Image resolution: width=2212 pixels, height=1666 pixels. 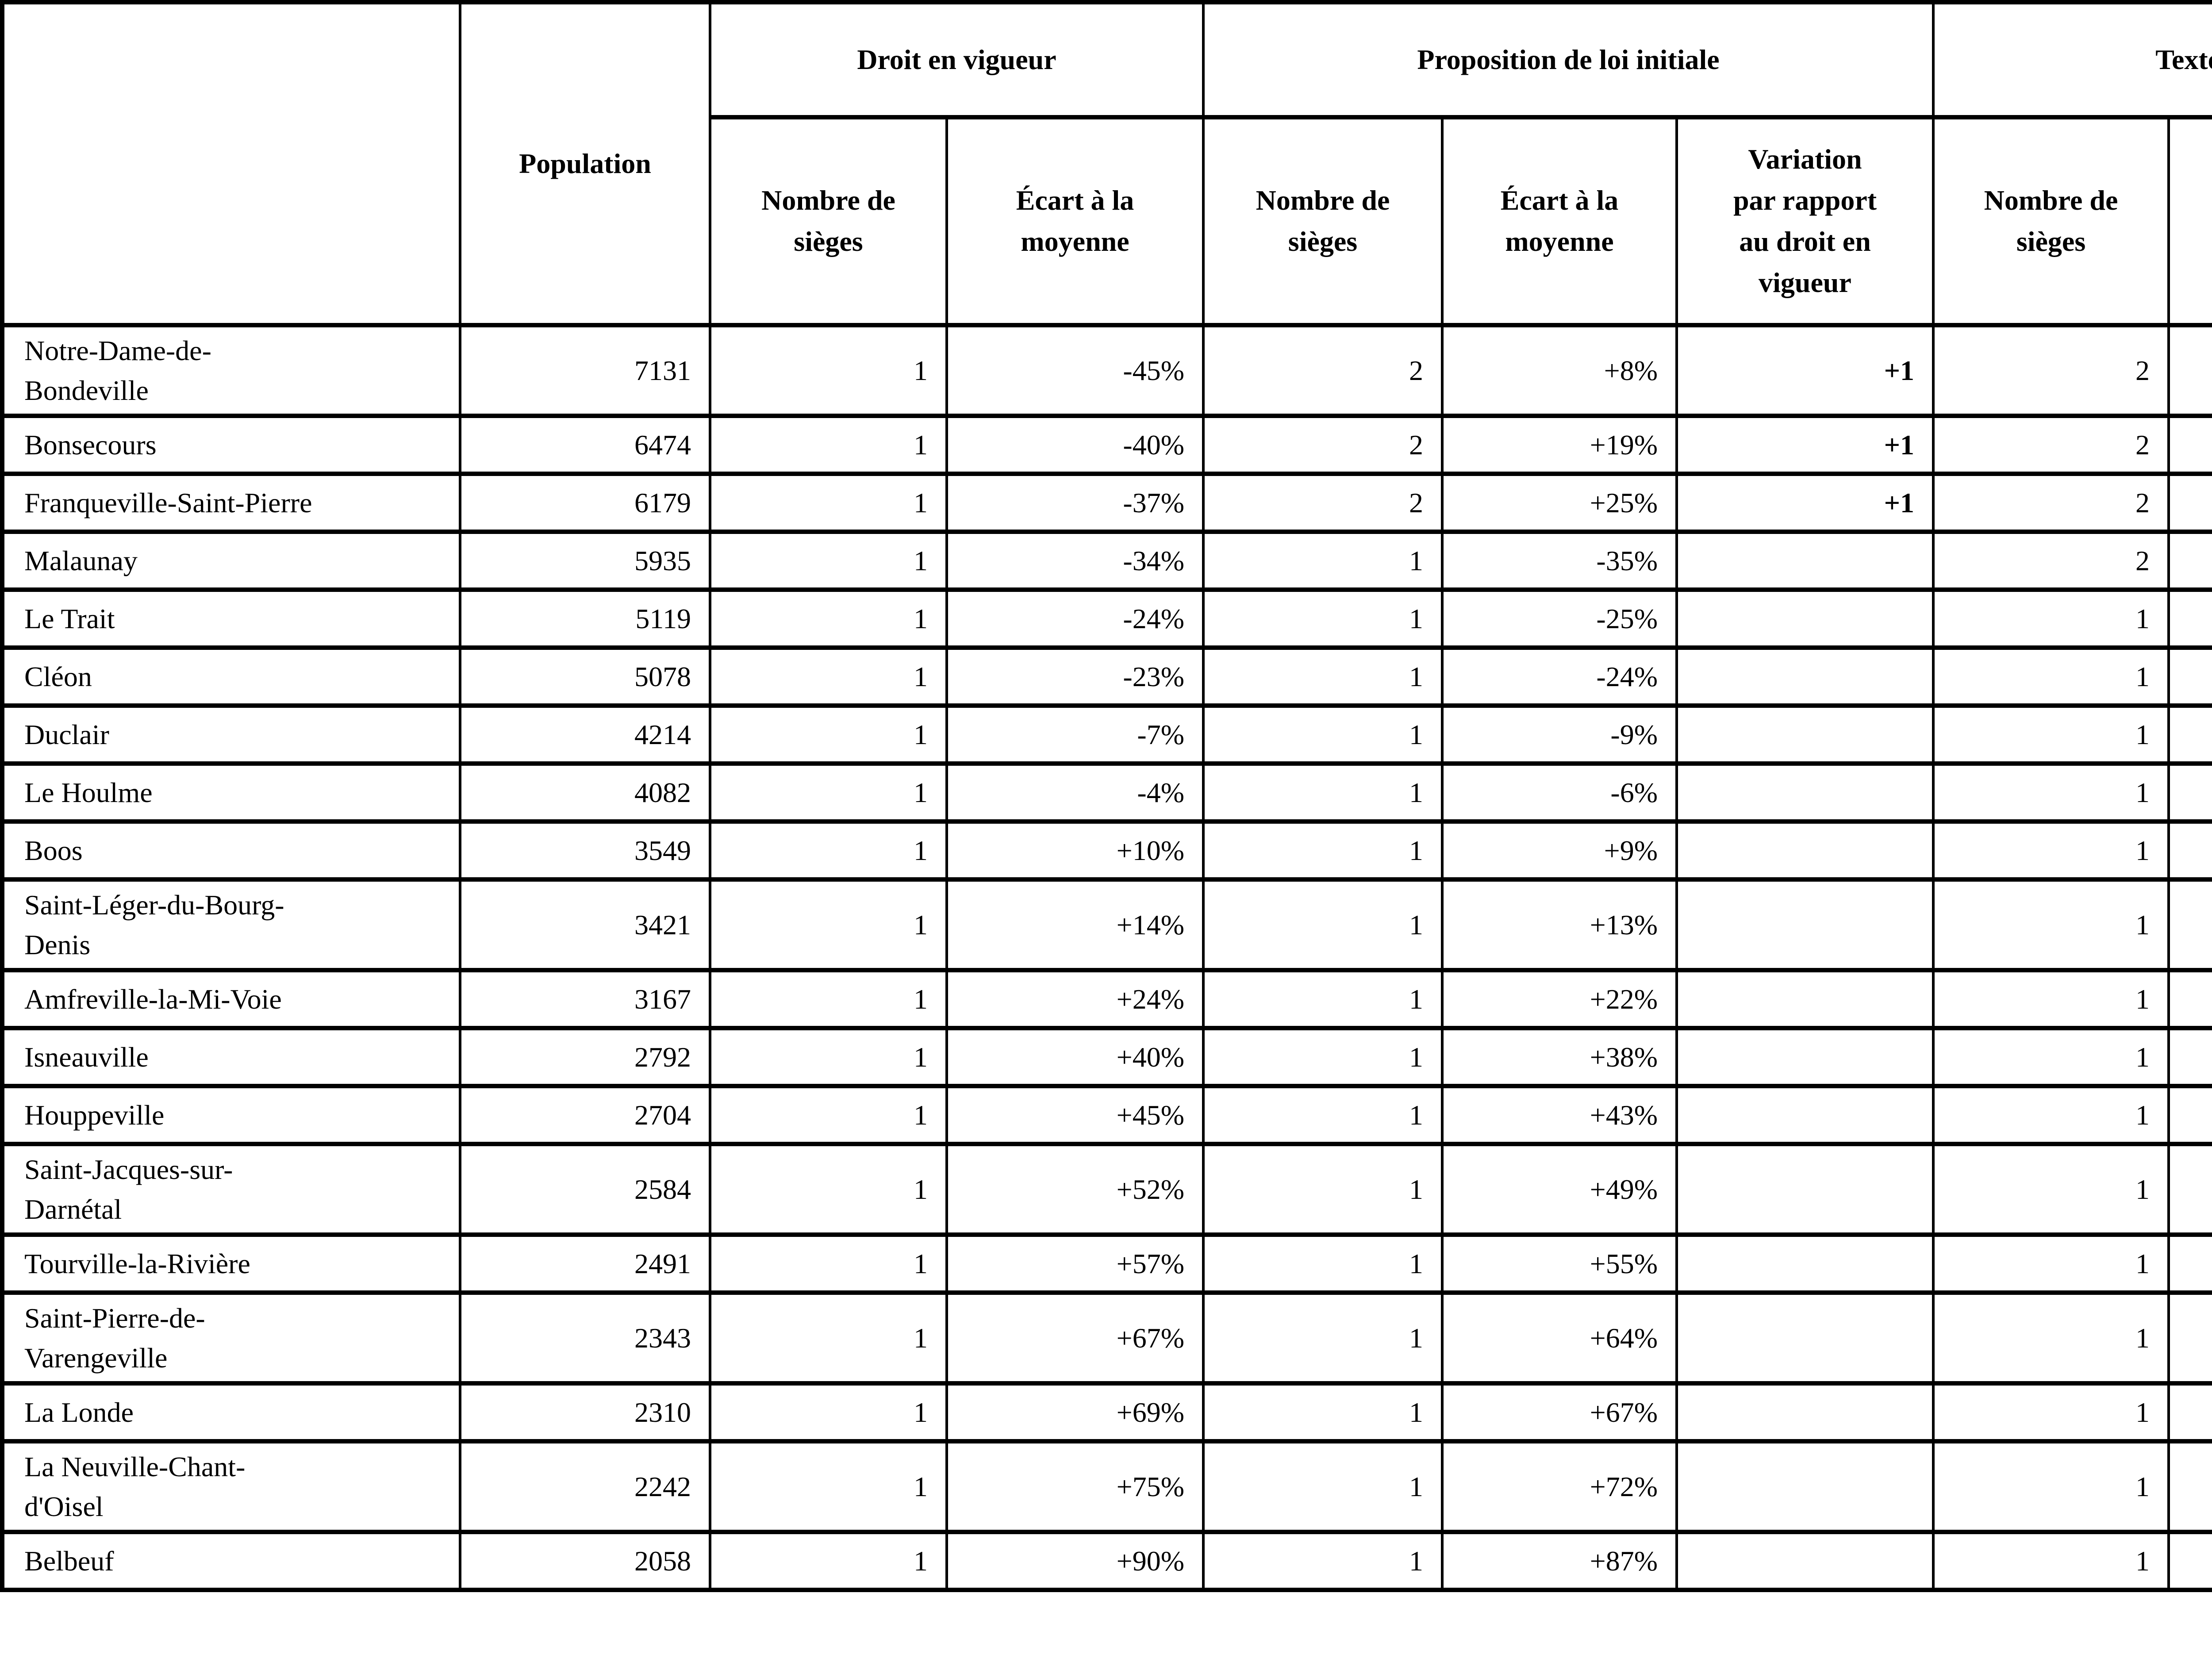 I want to click on commune-name: Bonsecours, so click(x=231, y=445).